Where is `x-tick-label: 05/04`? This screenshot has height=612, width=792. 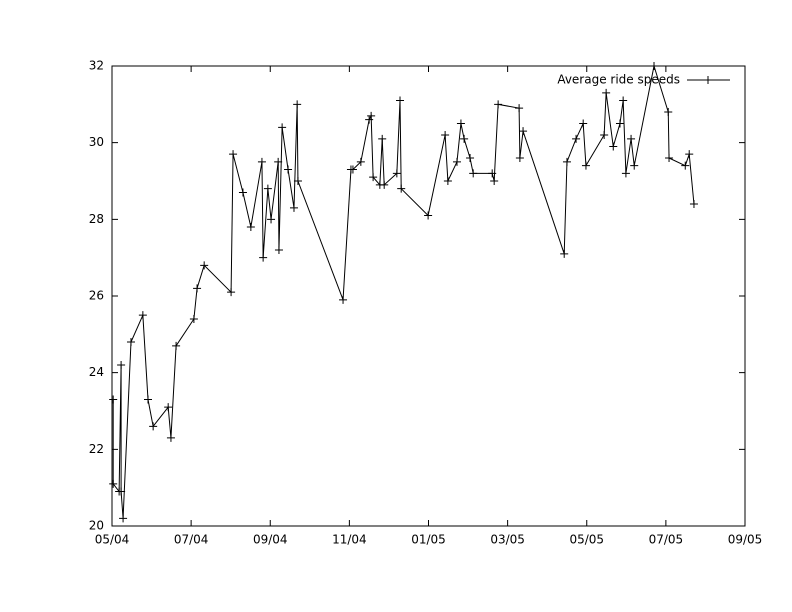 x-tick-label: 05/04 is located at coordinates (112, 540).